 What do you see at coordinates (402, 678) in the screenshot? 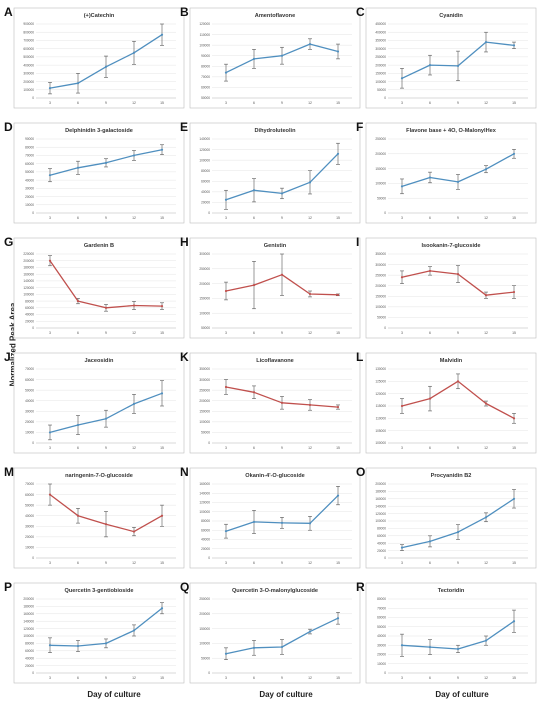
I see `xtick-label-r-0: 3` at bounding box center [402, 678].